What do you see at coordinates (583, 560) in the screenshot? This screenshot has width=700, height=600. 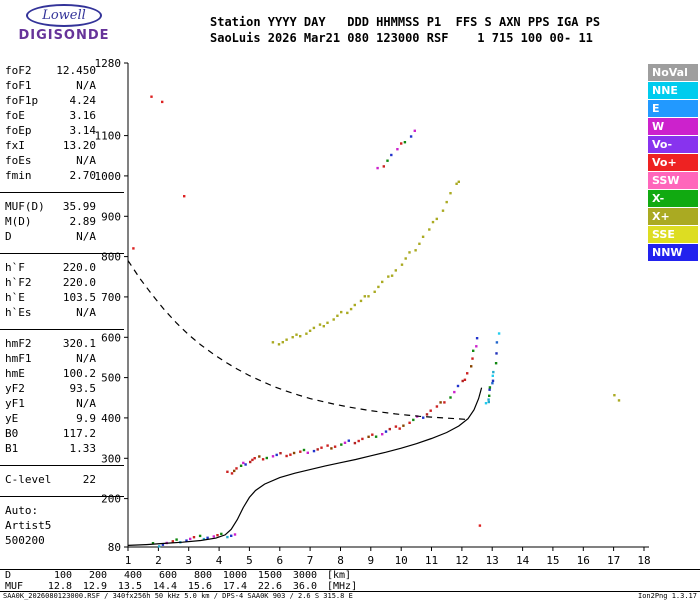 I see `svg-text: 16` at bounding box center [583, 560].